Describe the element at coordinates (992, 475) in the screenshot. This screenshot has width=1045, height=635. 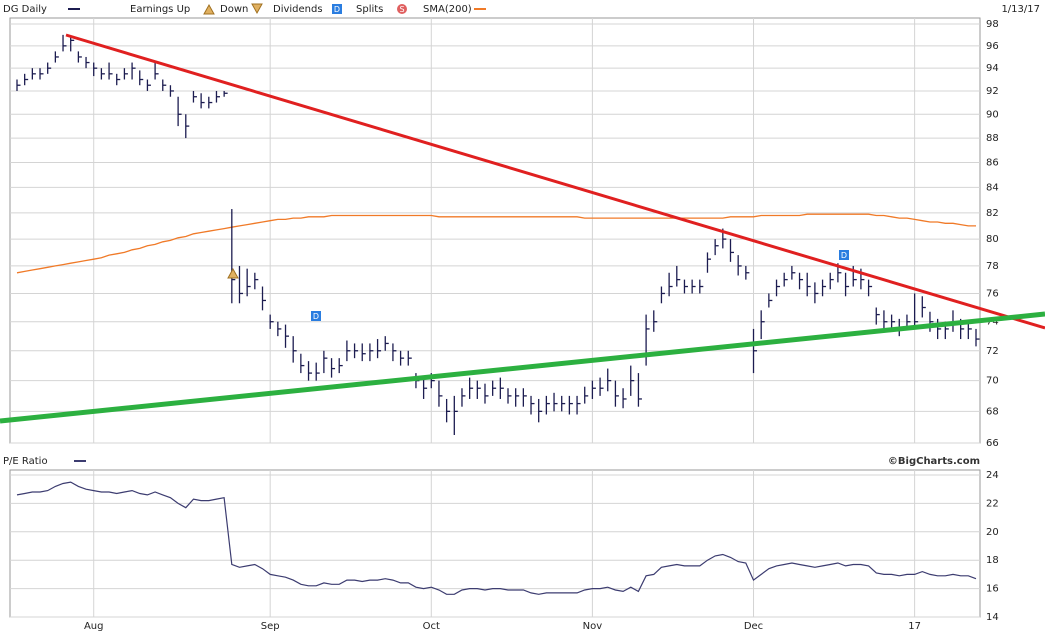
I see `y-tick-label: 24` at that location.